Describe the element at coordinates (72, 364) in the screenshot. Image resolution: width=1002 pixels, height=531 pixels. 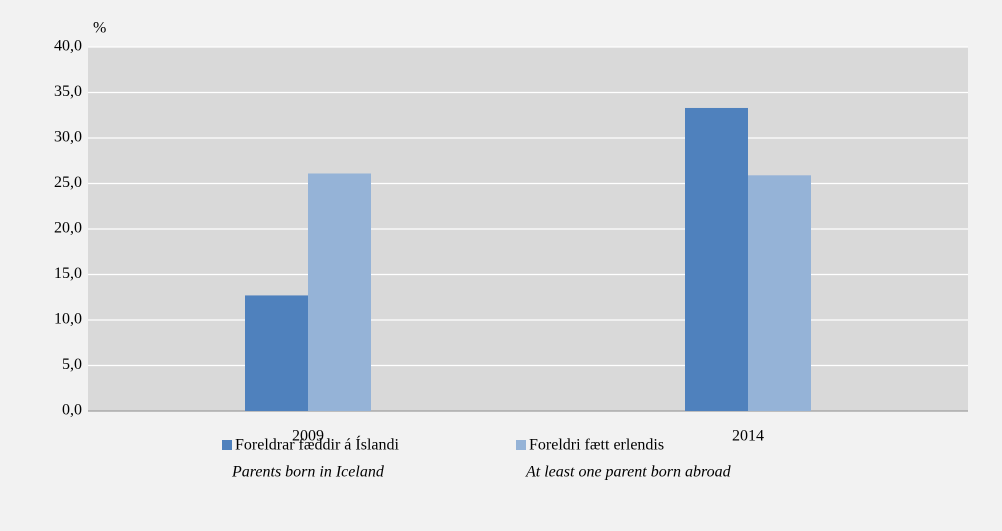
I see `y-tick-label: 5,0` at that location.